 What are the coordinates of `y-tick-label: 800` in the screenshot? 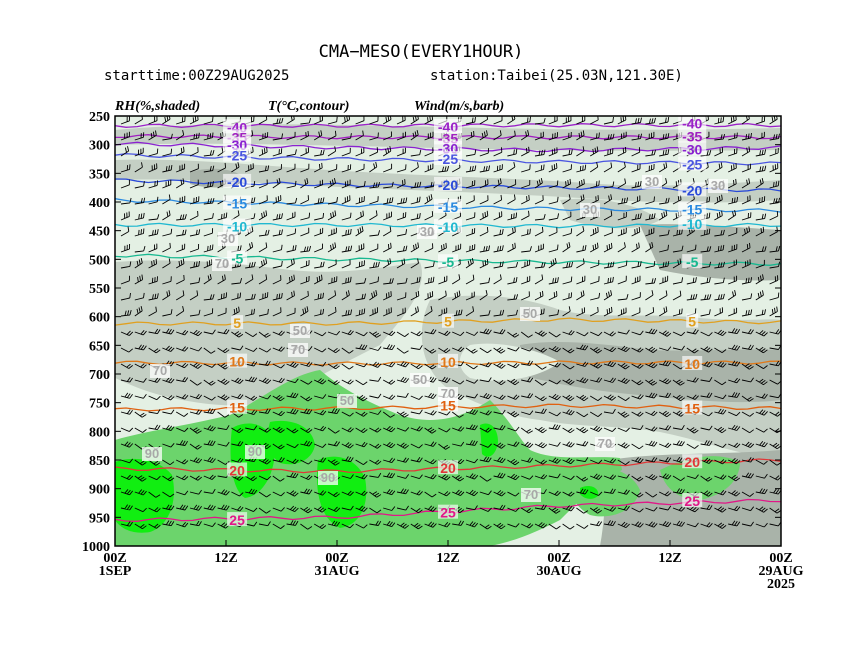 It's located at (99, 432).